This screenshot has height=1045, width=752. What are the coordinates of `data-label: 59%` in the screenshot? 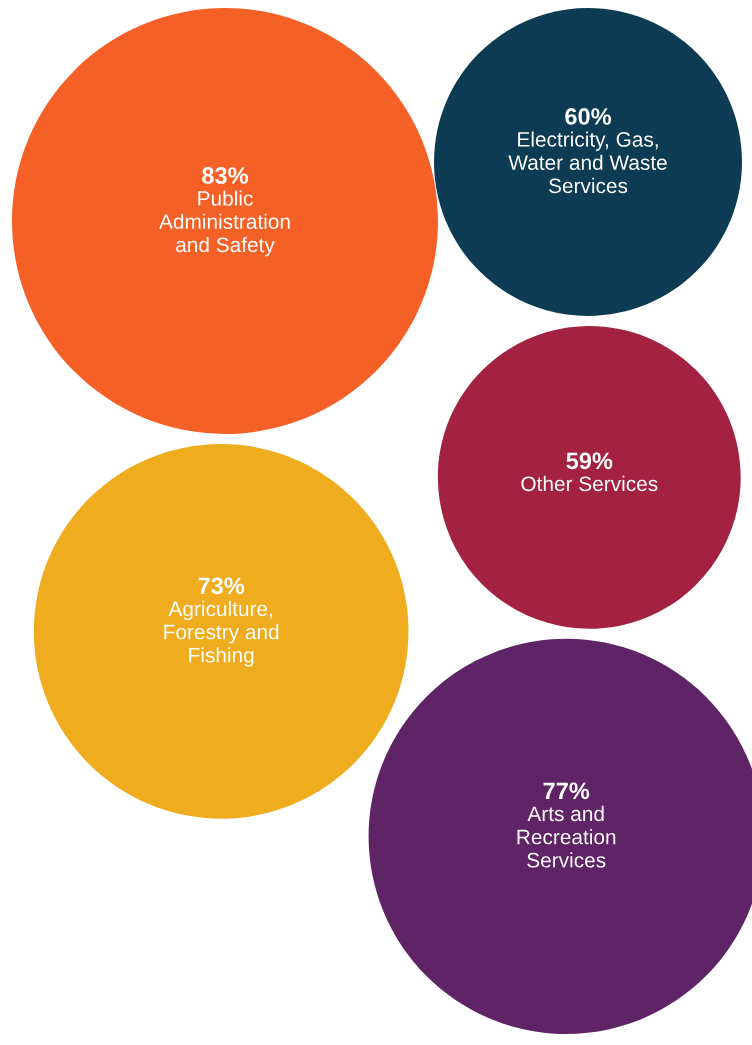 It's located at (589, 461).